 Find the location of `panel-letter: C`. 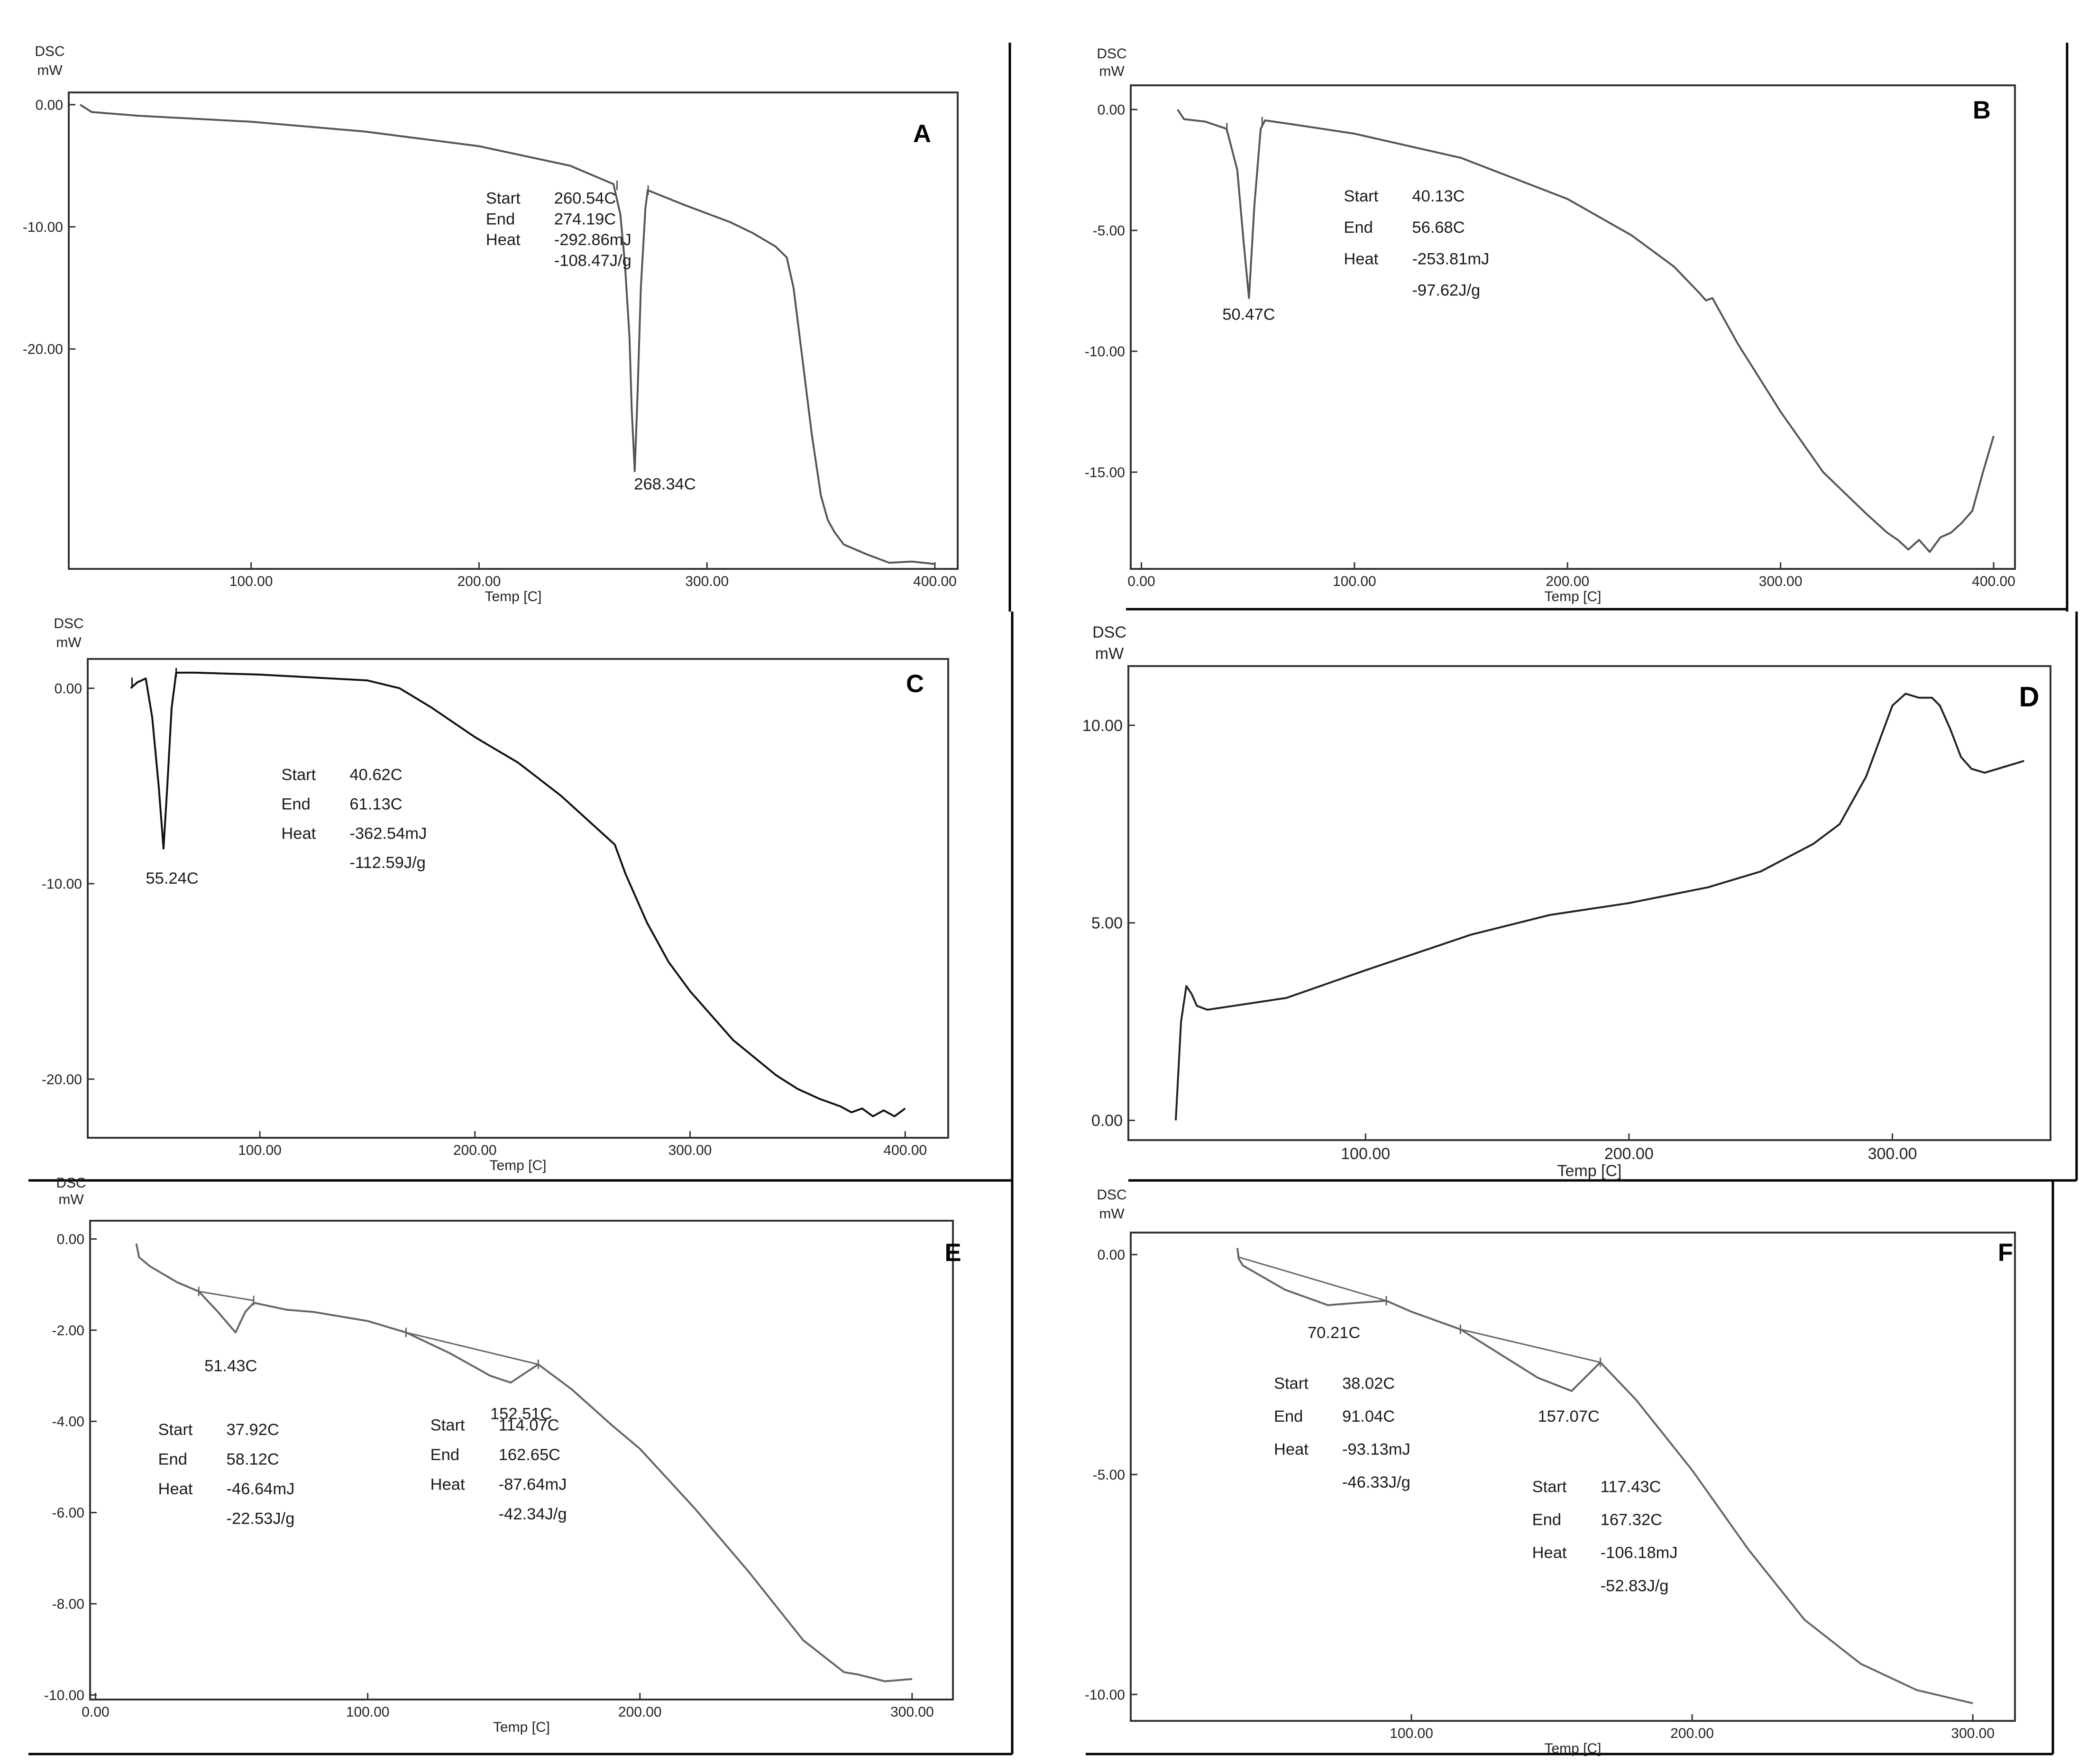

panel-letter: C is located at coordinates (915, 684).